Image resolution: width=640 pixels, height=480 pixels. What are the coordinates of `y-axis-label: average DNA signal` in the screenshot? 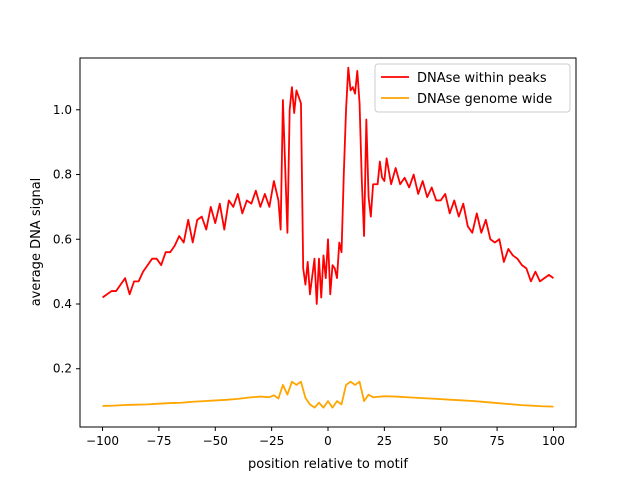 It's located at (36, 242).